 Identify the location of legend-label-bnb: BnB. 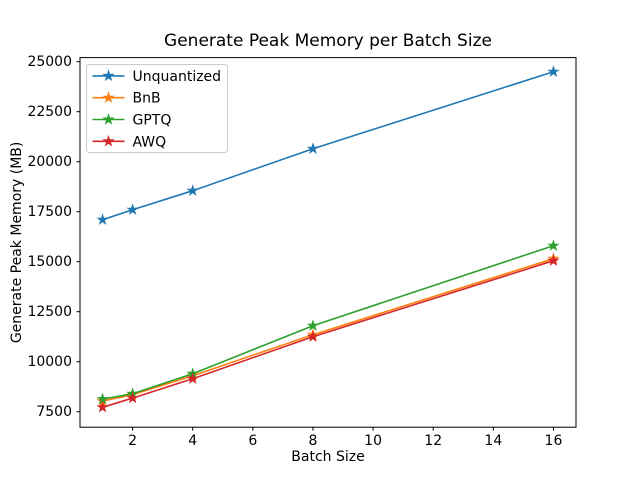
(147, 99).